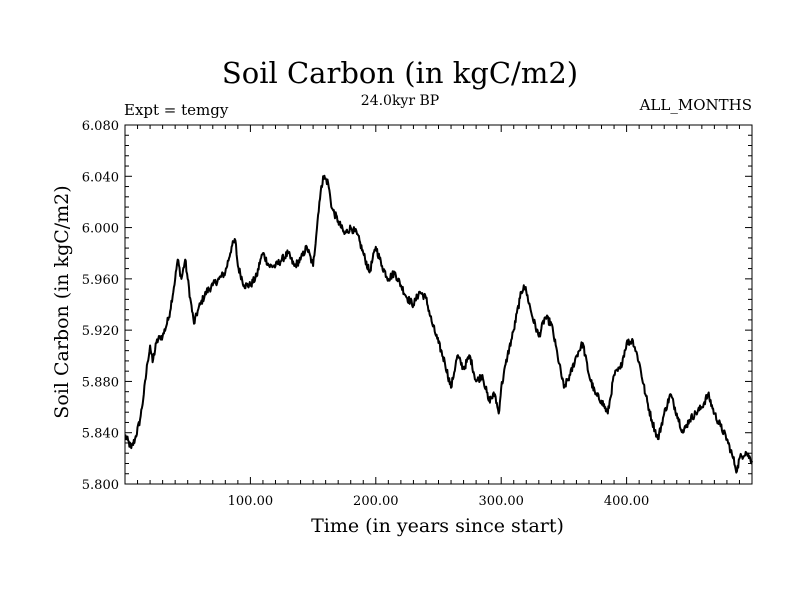  Describe the element at coordinates (100, 434) in the screenshot. I see `y-tick-label: 5.840` at that location.